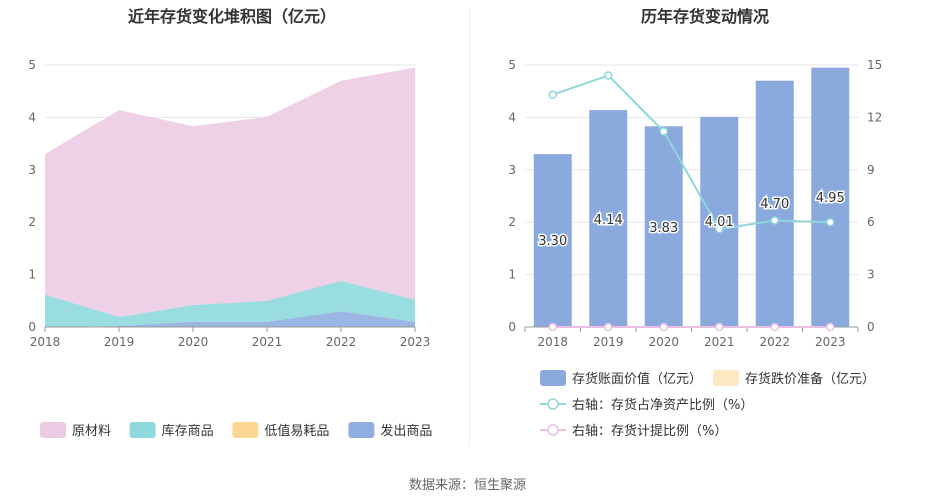 This screenshot has height=504, width=935. I want to click on left-y-tick-label: 3, so click(32, 170).